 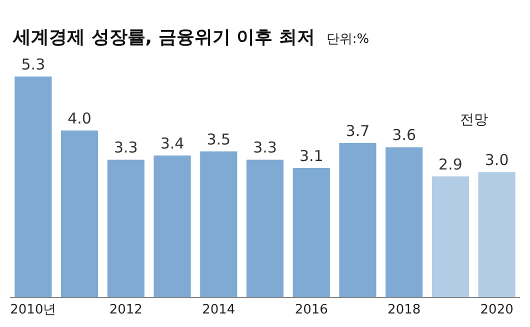 I want to click on x-tick-label: 2016, so click(x=311, y=310).